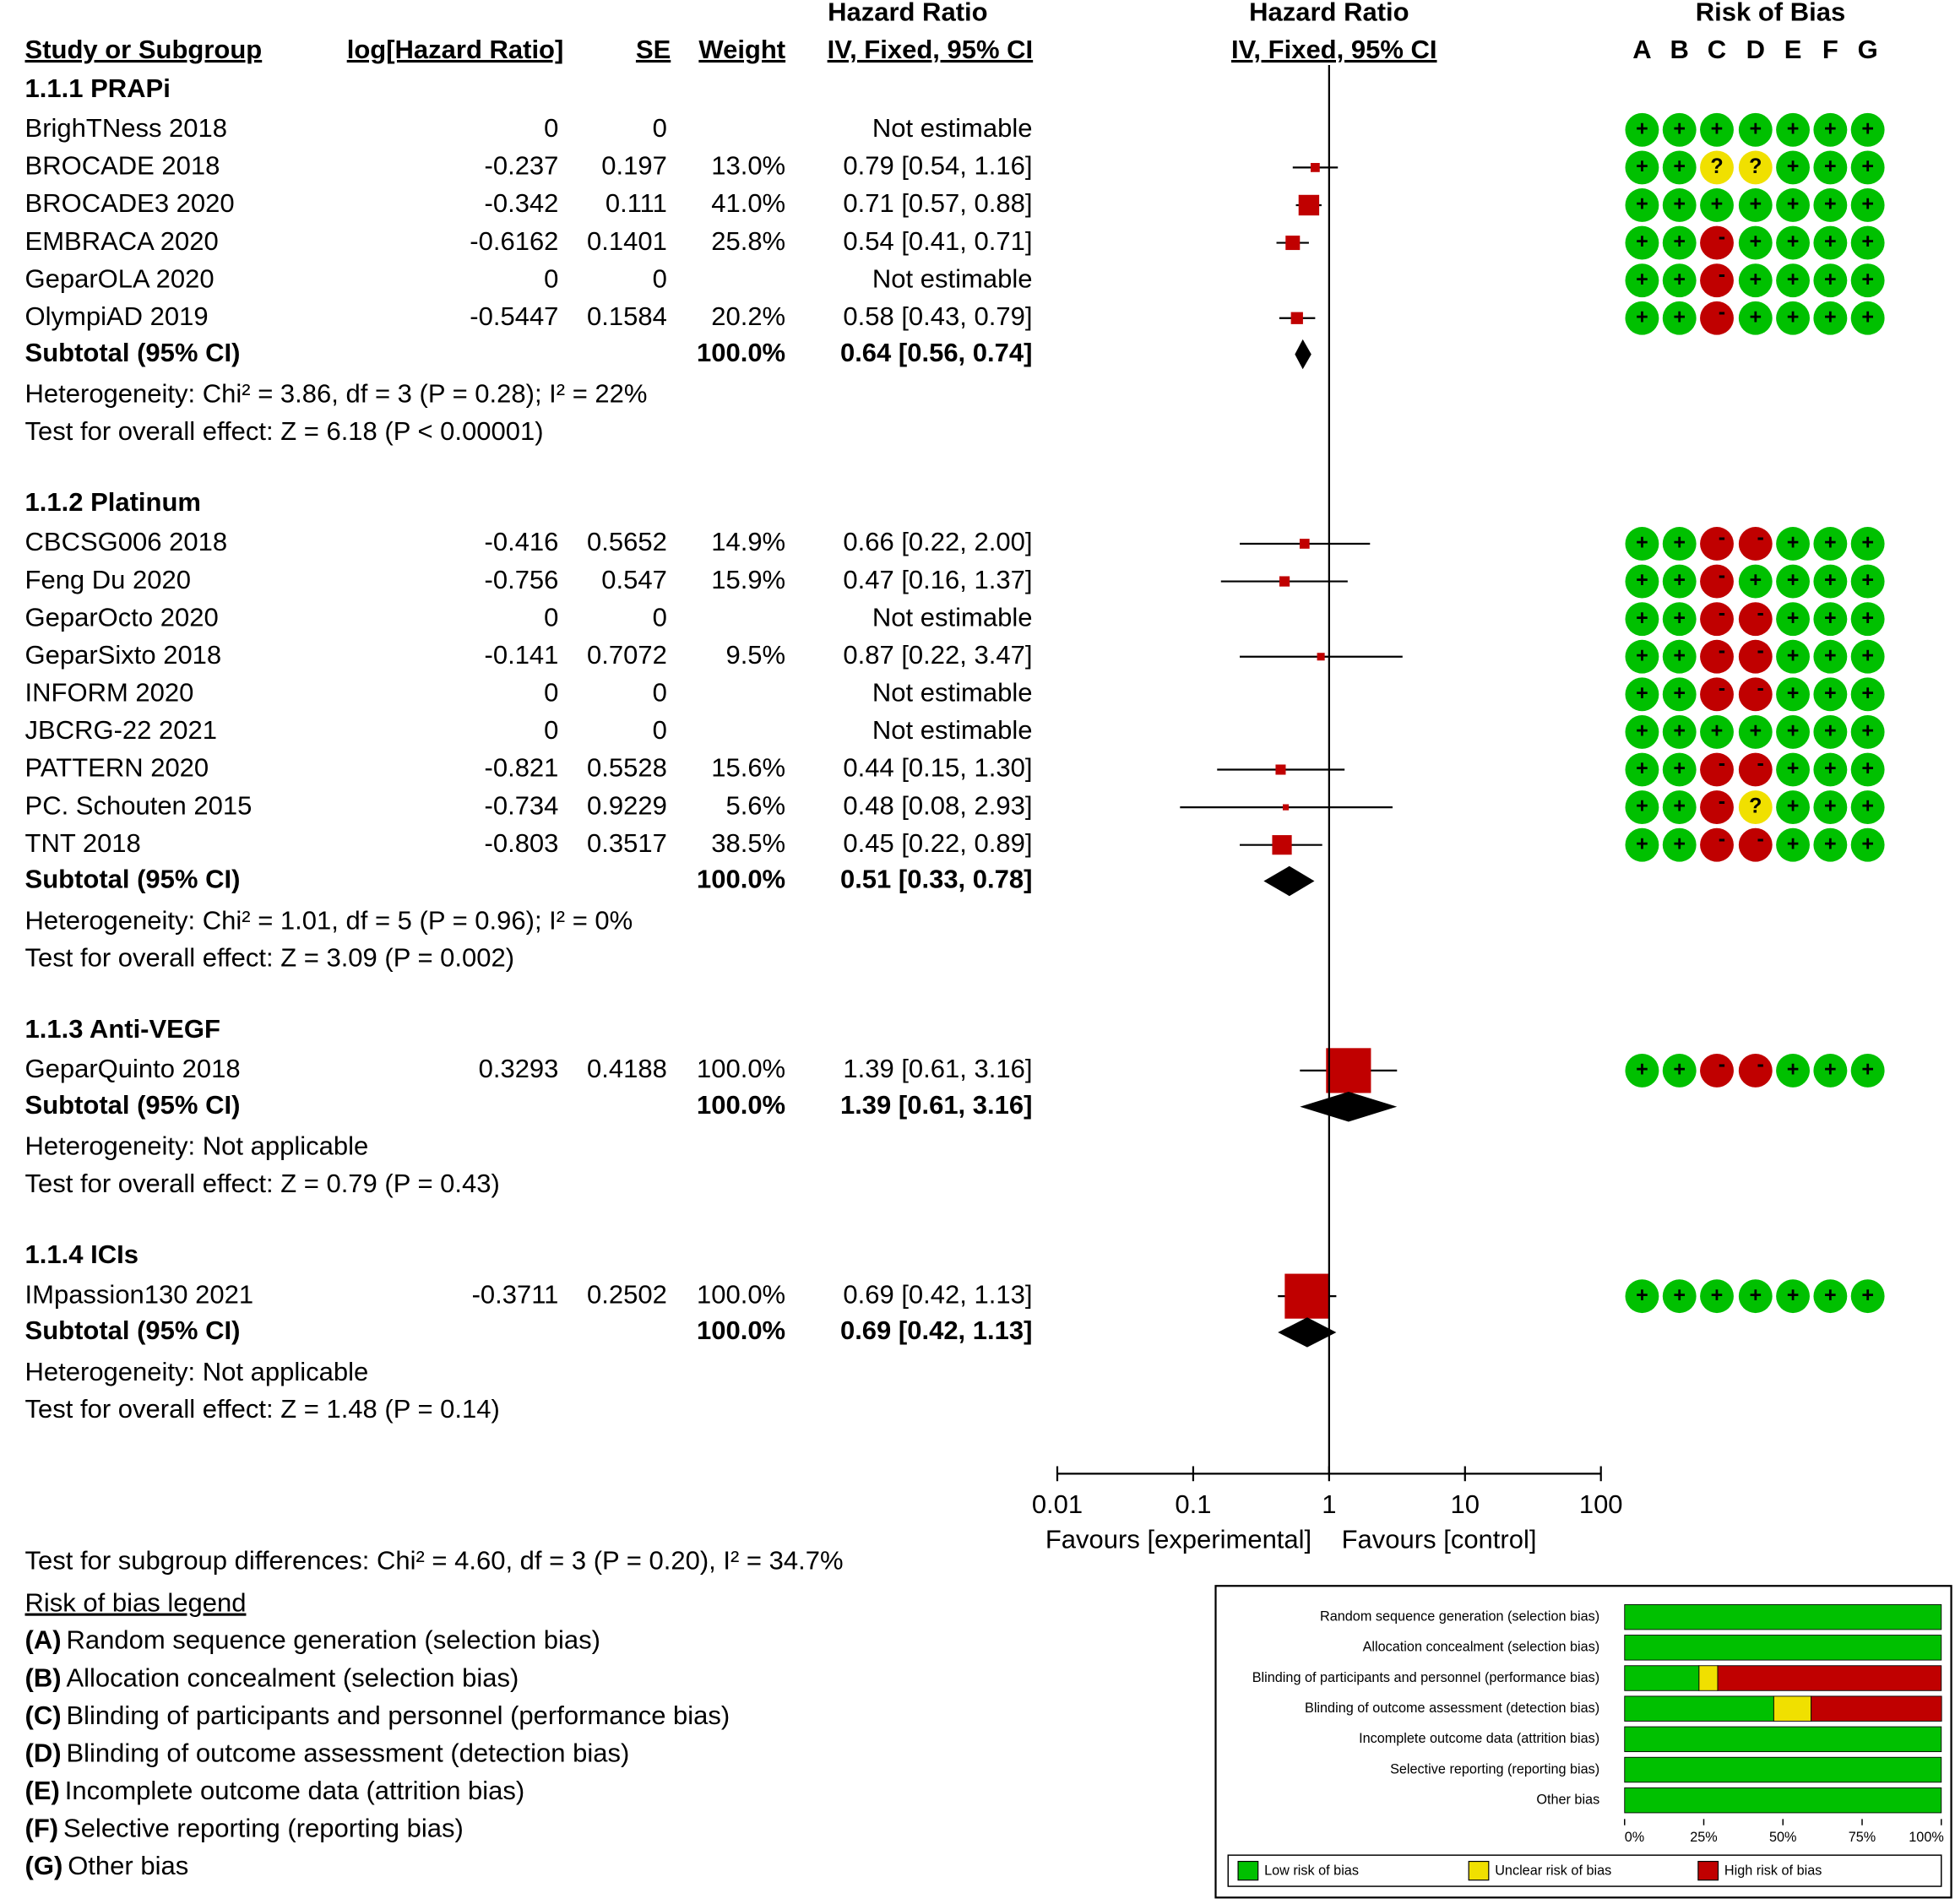 Image resolution: width=1955 pixels, height=1904 pixels. What do you see at coordinates (931, 49) in the screenshot?
I see `column-header: IV, Fixed, 95% CI` at bounding box center [931, 49].